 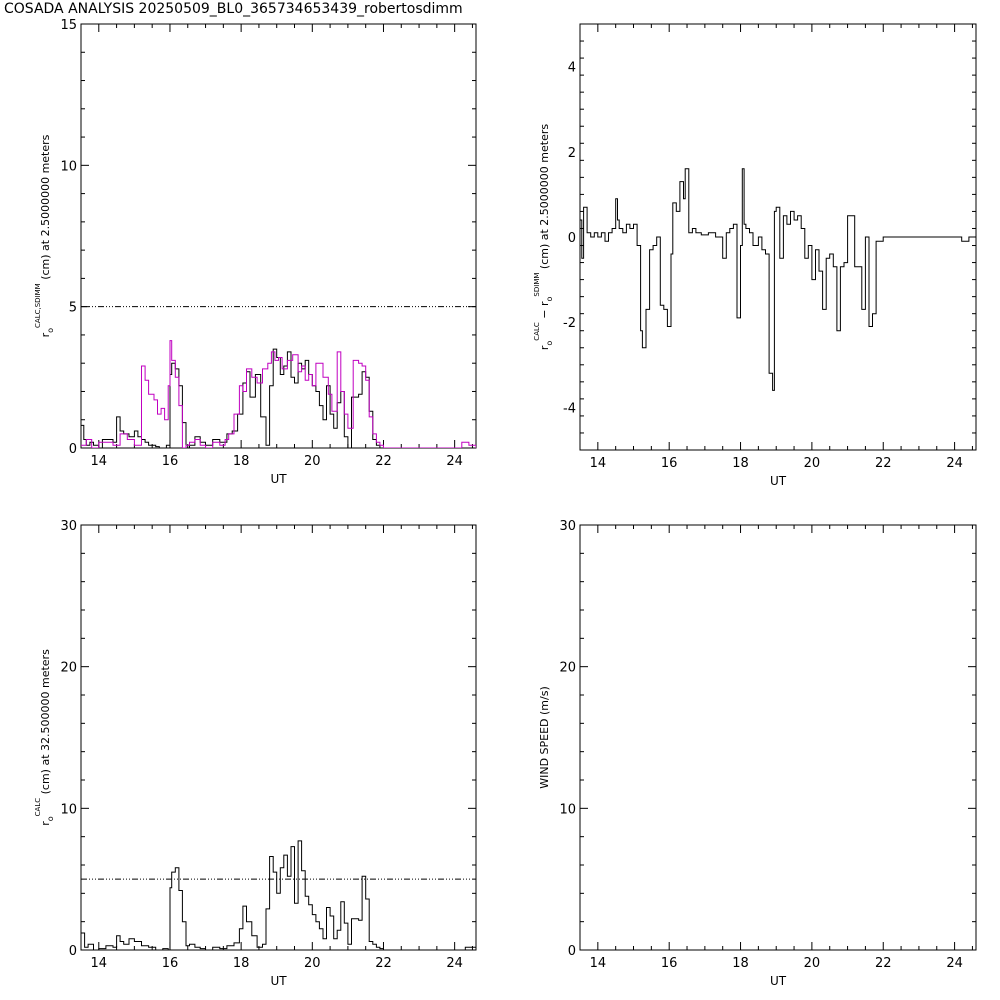 What do you see at coordinates (544, 311) in the screenshot?
I see `y-axis-label-mid: − r` at bounding box center [544, 311].